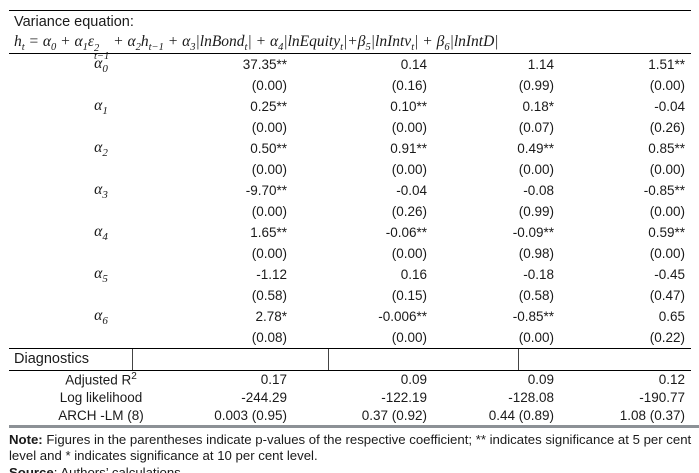 This screenshot has width=699, height=473. I want to click on equation-token: 4, so click(281, 48).